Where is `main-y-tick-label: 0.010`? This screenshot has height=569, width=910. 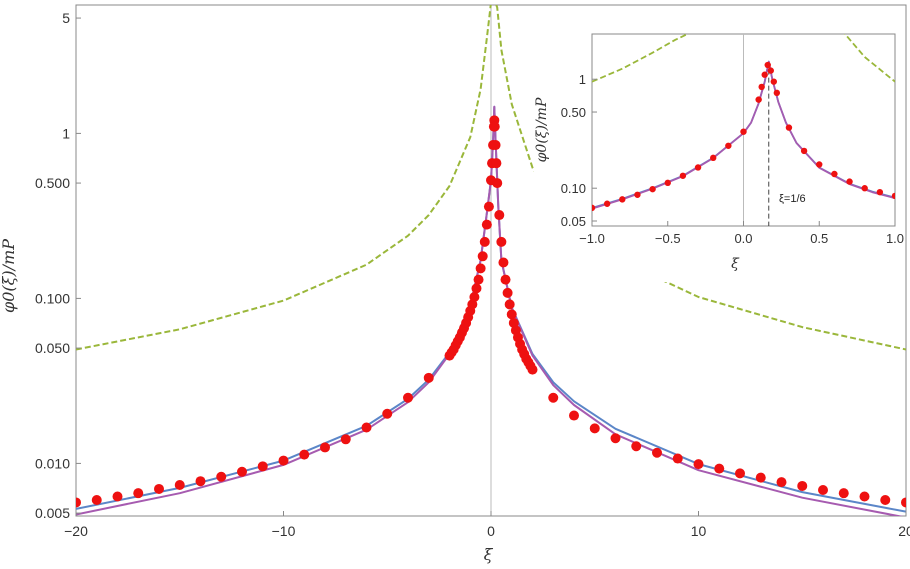 main-y-tick-label: 0.010 is located at coordinates (52, 463).